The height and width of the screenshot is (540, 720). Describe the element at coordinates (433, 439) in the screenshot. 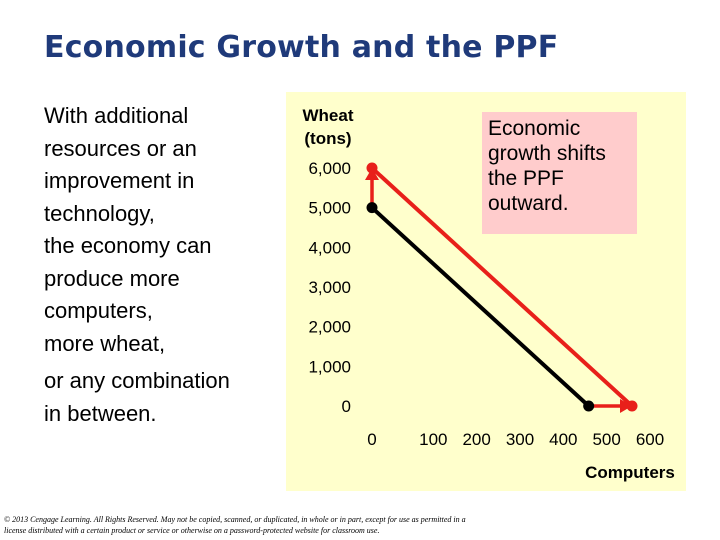

I see `x-tick-label: 100` at that location.